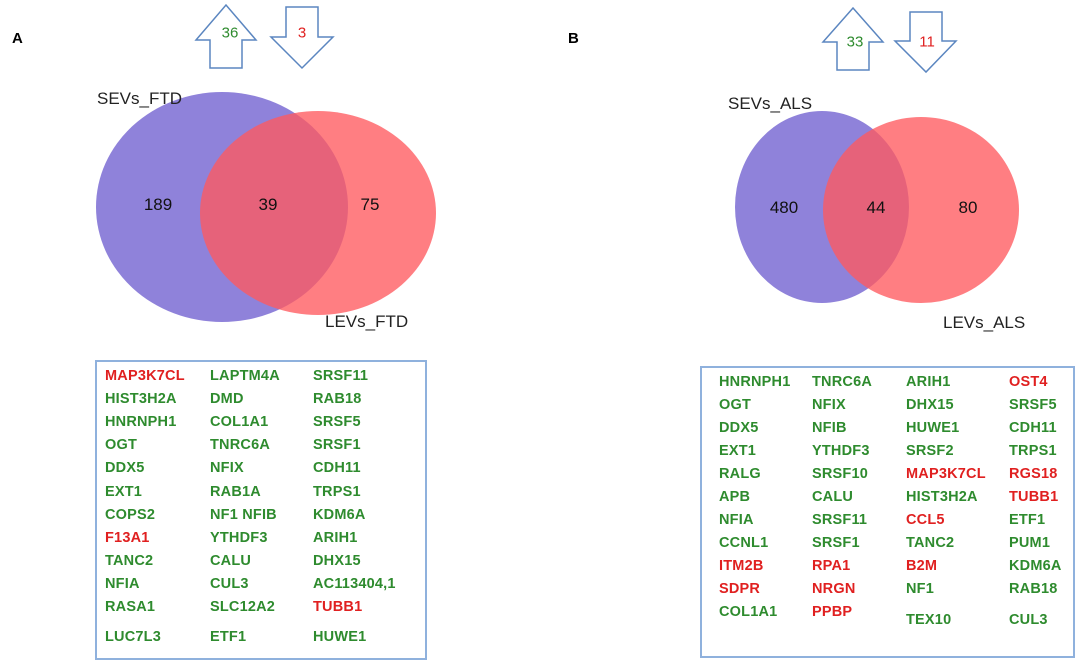 The height and width of the screenshot is (667, 1084). What do you see at coordinates (227, 399) in the screenshot?
I see `gene-name: DMD` at bounding box center [227, 399].